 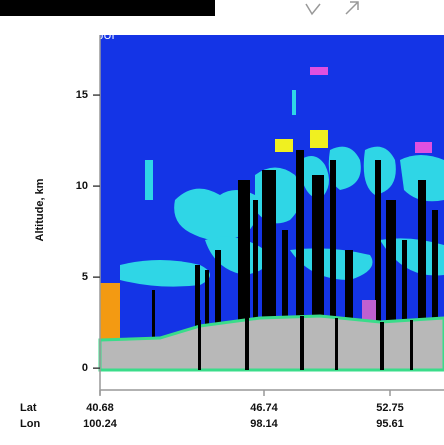 What do you see at coordinates (85, 277) in the screenshot?
I see `y-tick-label: 5` at bounding box center [85, 277].